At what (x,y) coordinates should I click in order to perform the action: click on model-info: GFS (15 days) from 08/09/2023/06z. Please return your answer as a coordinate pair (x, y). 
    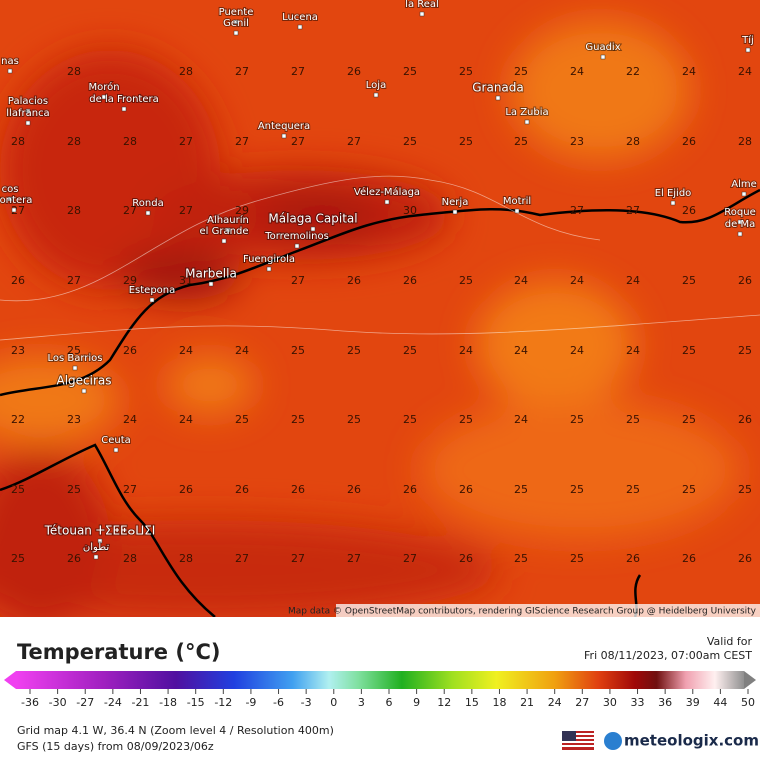
    Looking at the image, I should click on (115, 746).